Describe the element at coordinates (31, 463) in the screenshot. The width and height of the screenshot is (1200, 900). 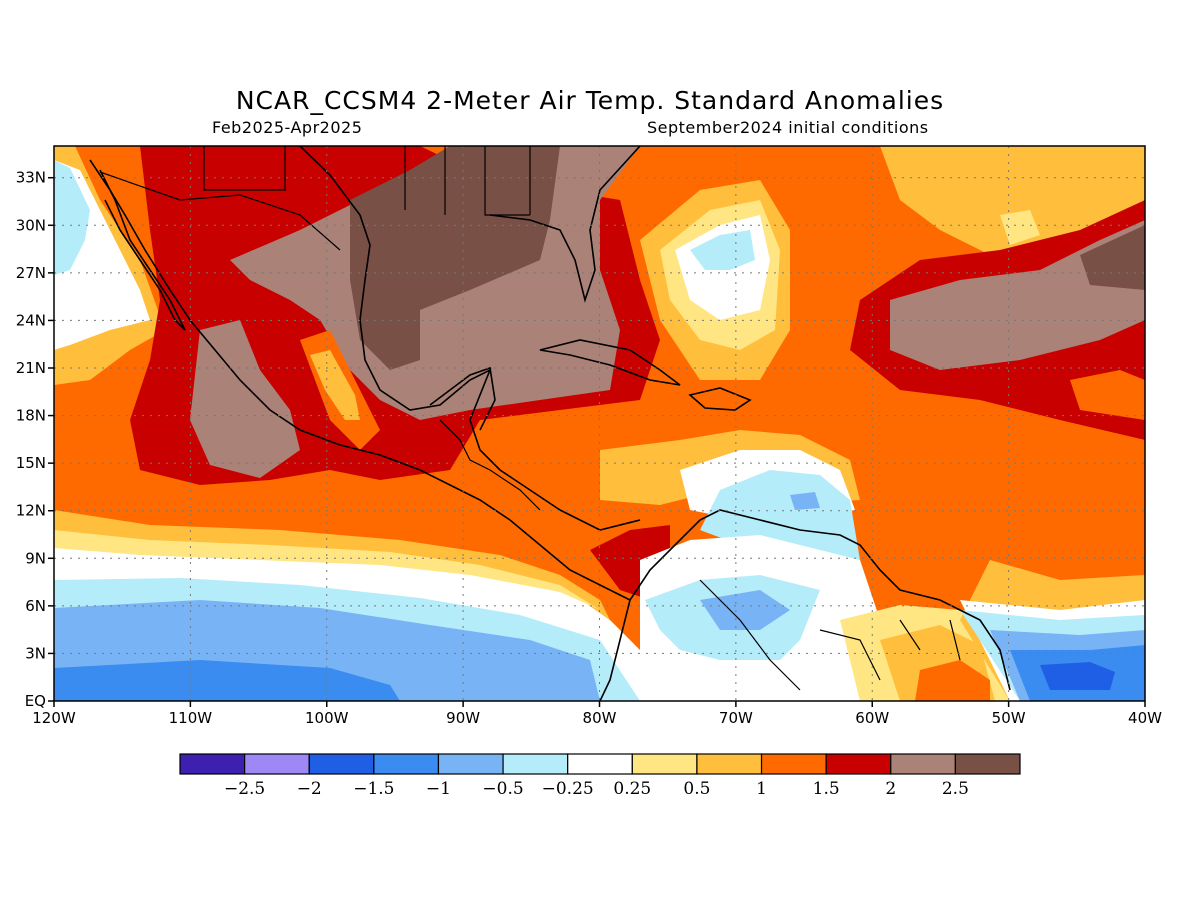
I see `tick-label-lat: 15N` at that location.